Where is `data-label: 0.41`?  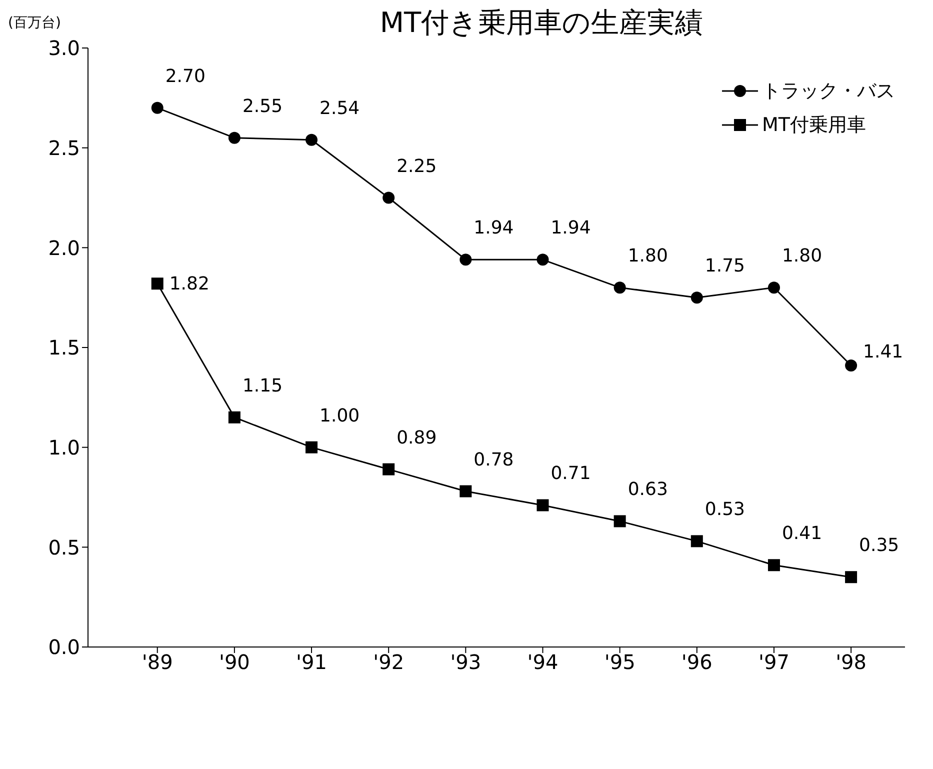 data-label: 0.41 is located at coordinates (802, 533).